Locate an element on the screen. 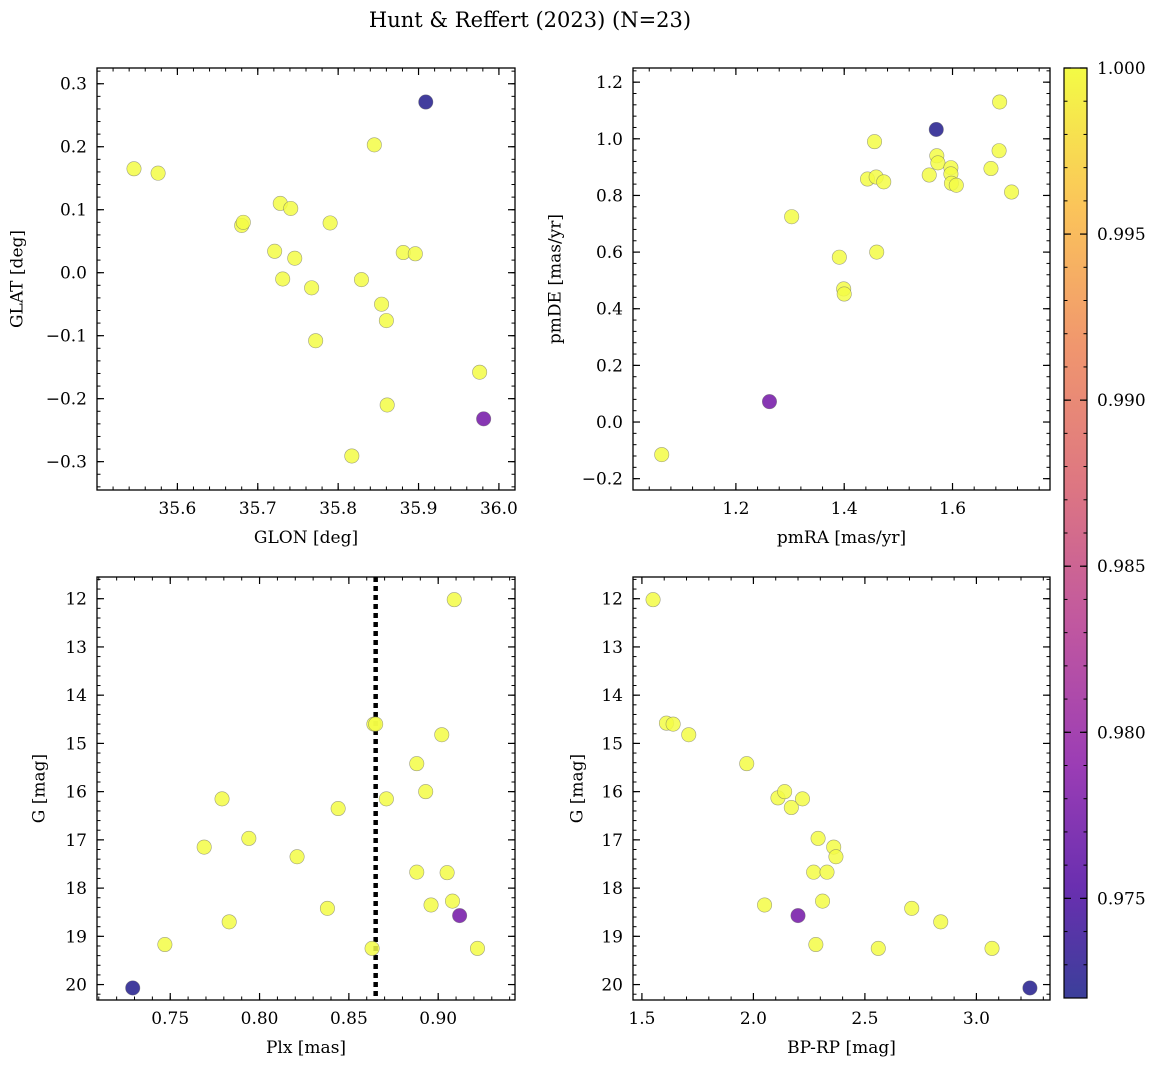 Image resolution: width=1161 pixels, height=1067 pixels. y-axis-label: pmDE [mas/yr] is located at coordinates (556, 279).